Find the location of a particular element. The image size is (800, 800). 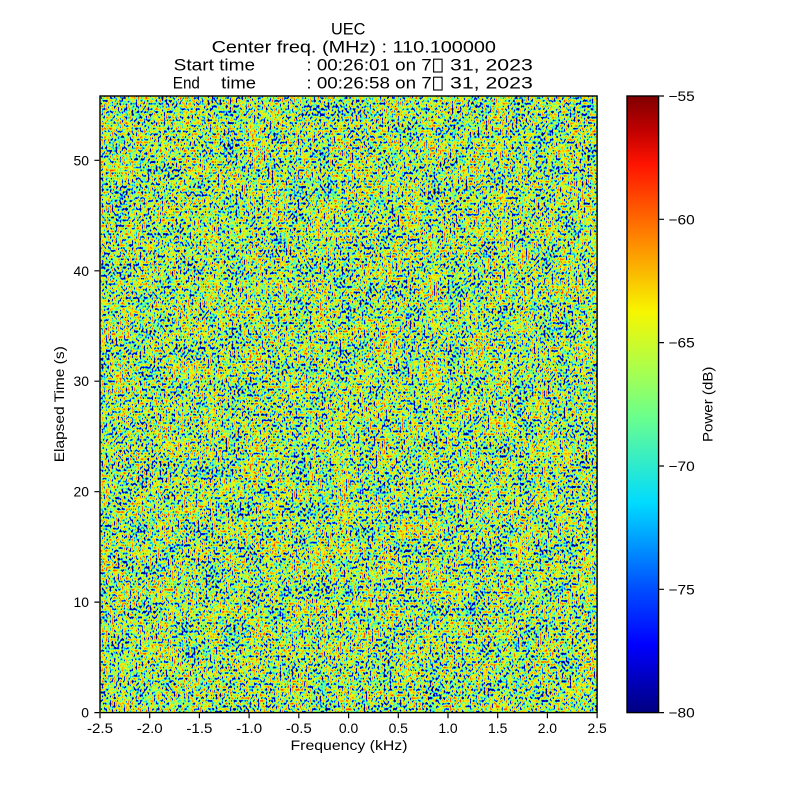

svg-text: −75 is located at coordinates (682, 589).